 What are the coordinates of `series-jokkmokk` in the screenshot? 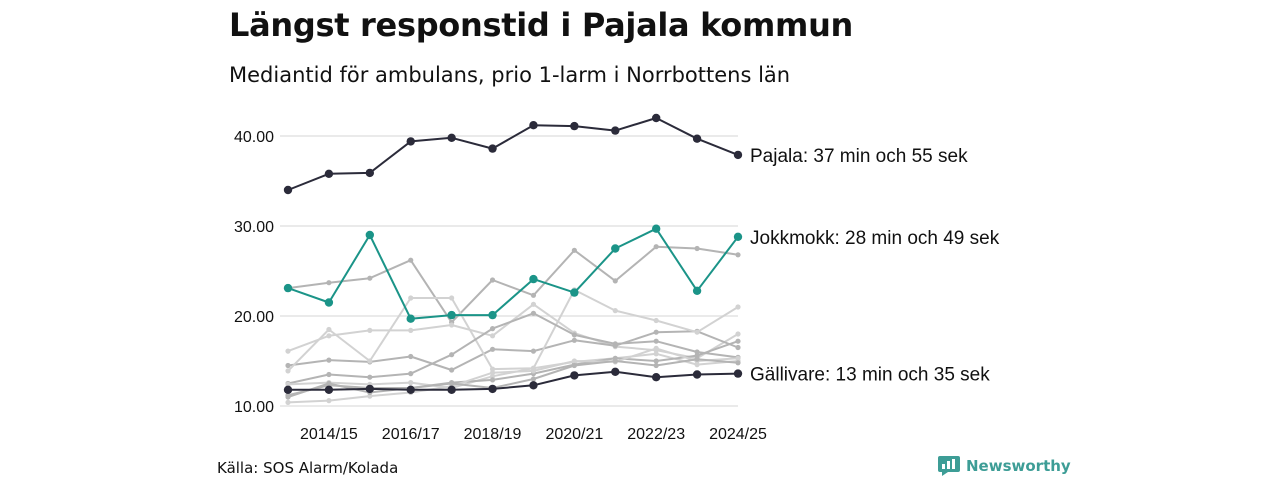 It's located at (513, 273).